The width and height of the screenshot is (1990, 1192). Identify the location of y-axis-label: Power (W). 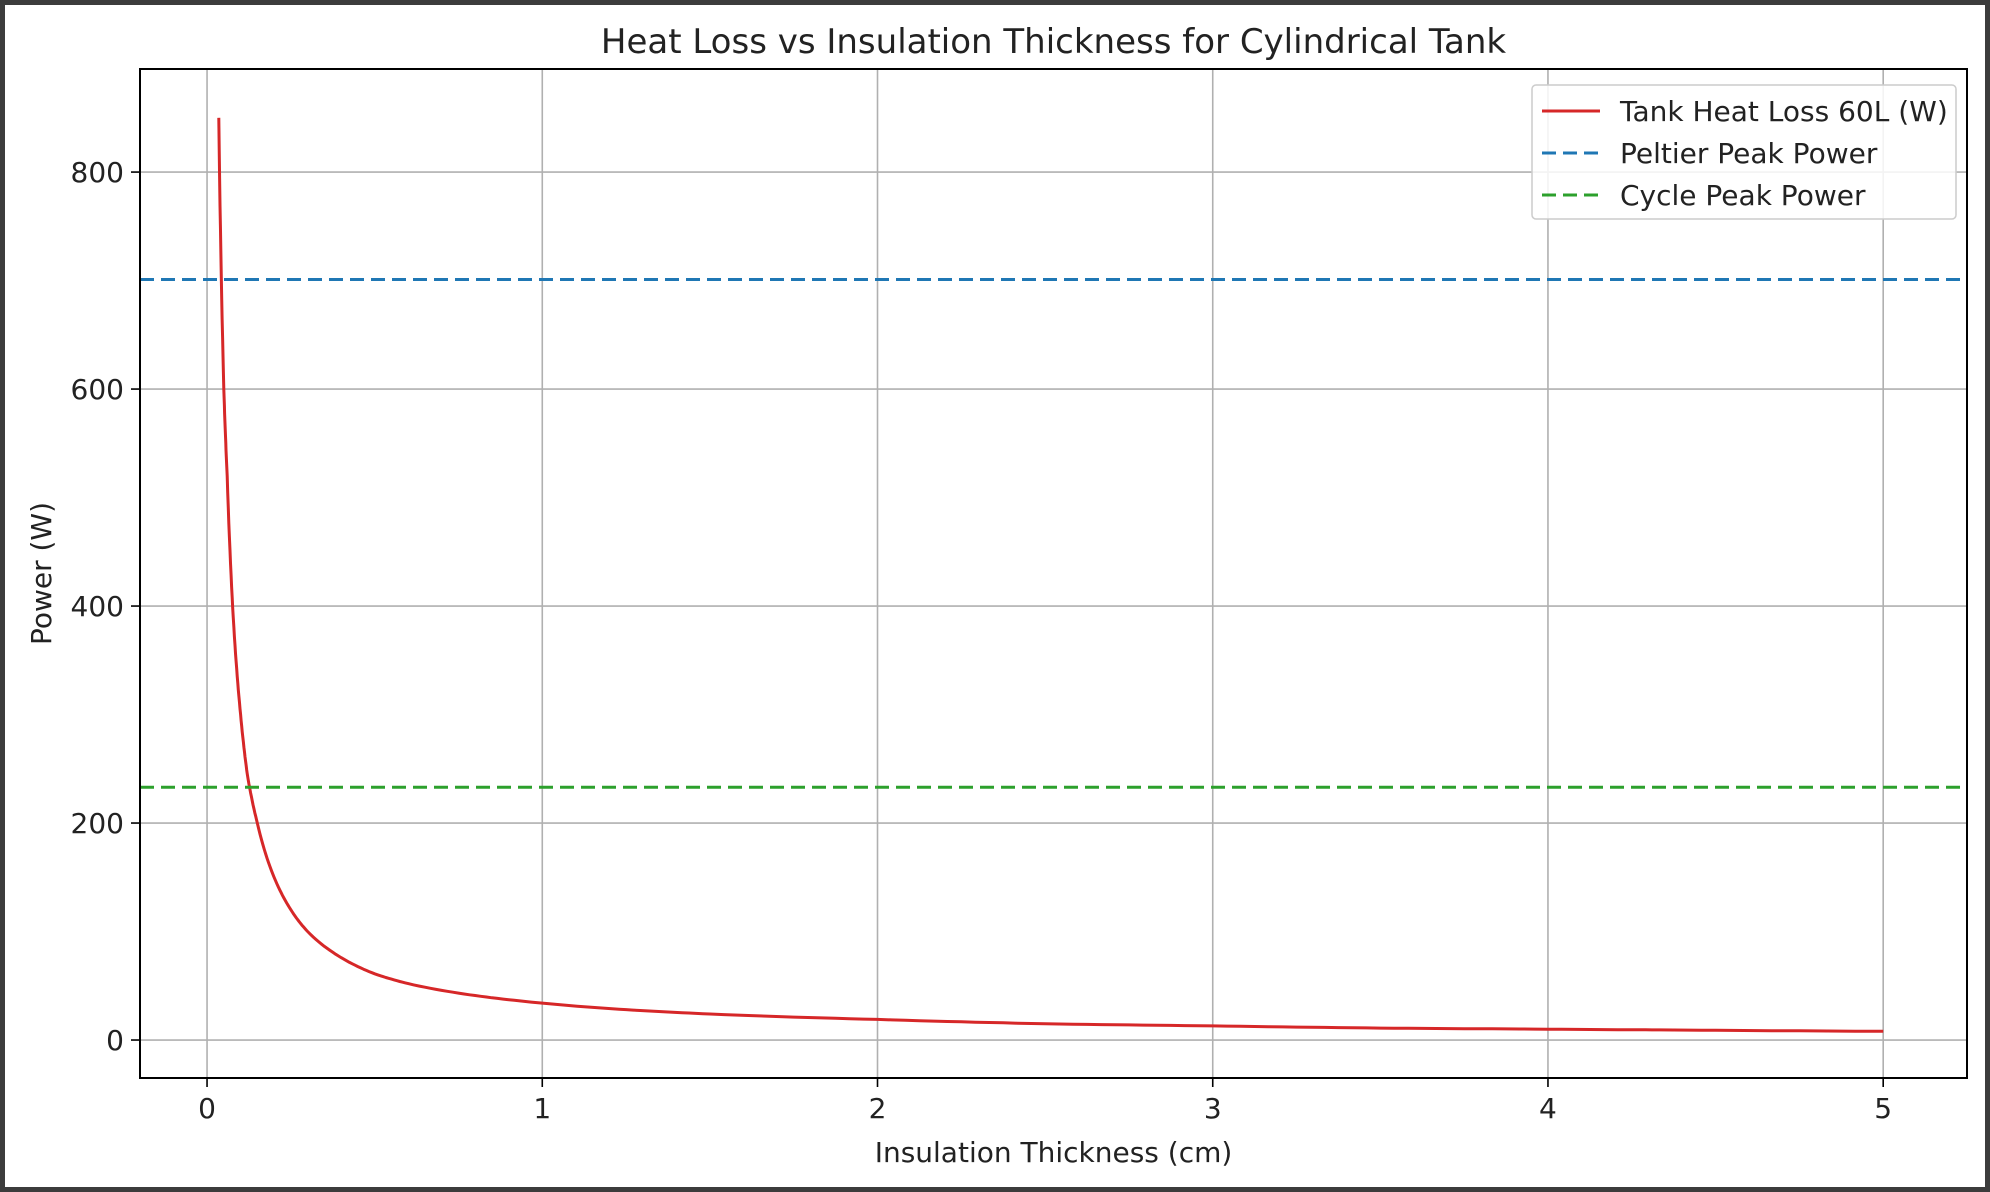
(41, 573).